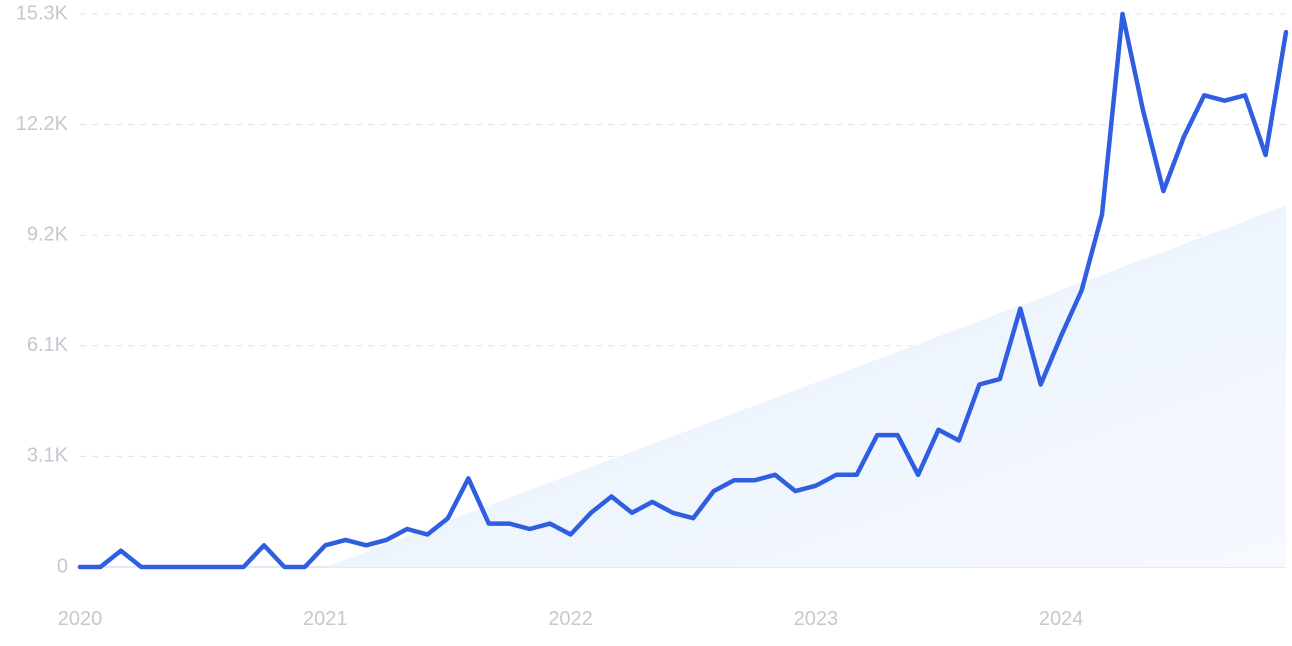  I want to click on x-tick-label: 2023, so click(816, 619).